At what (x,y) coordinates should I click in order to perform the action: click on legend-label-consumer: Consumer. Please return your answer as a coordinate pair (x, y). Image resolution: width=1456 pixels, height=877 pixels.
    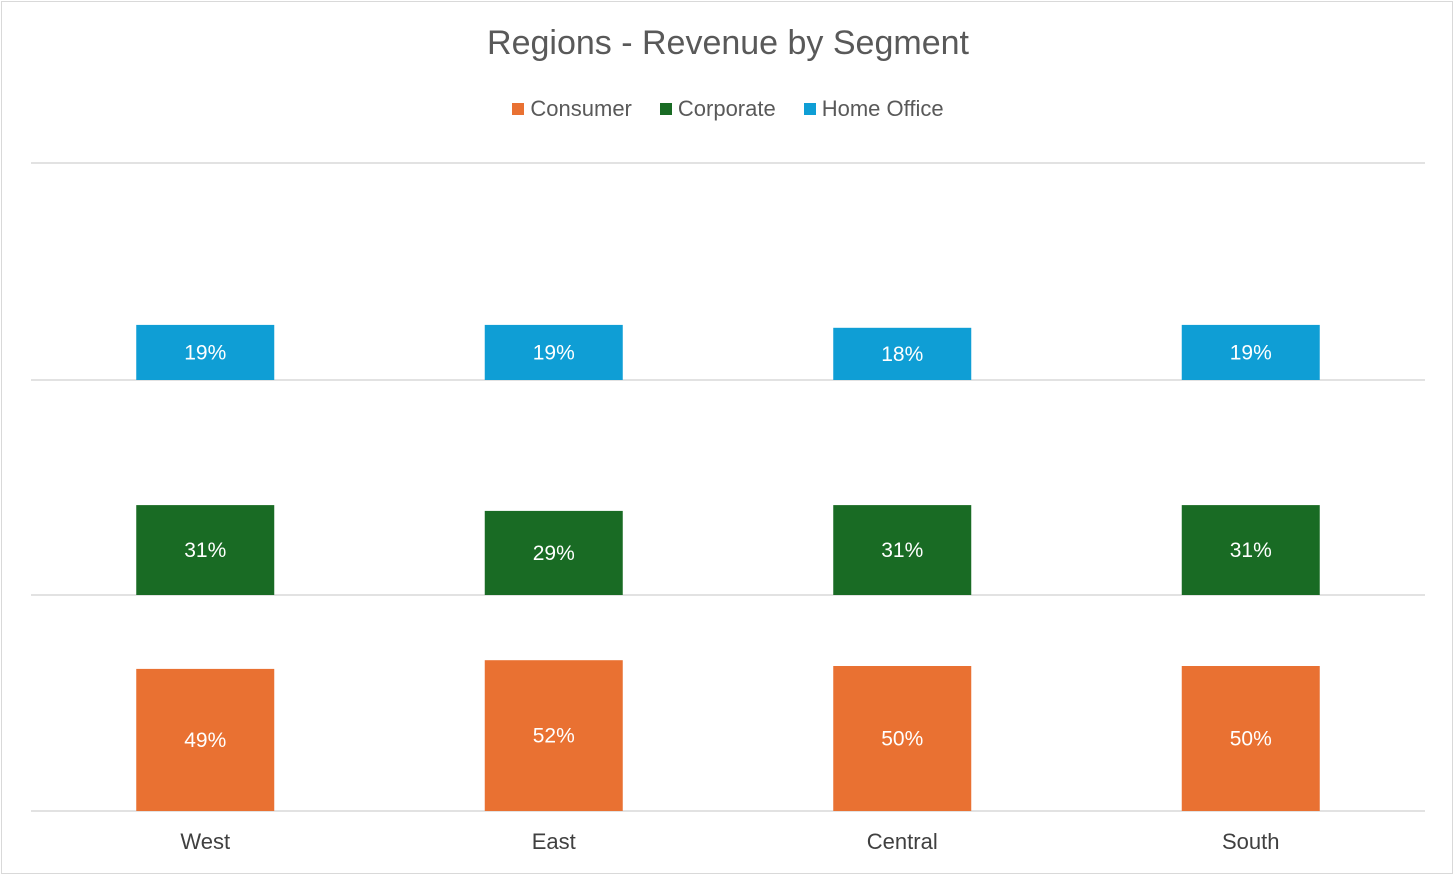
    Looking at the image, I should click on (581, 108).